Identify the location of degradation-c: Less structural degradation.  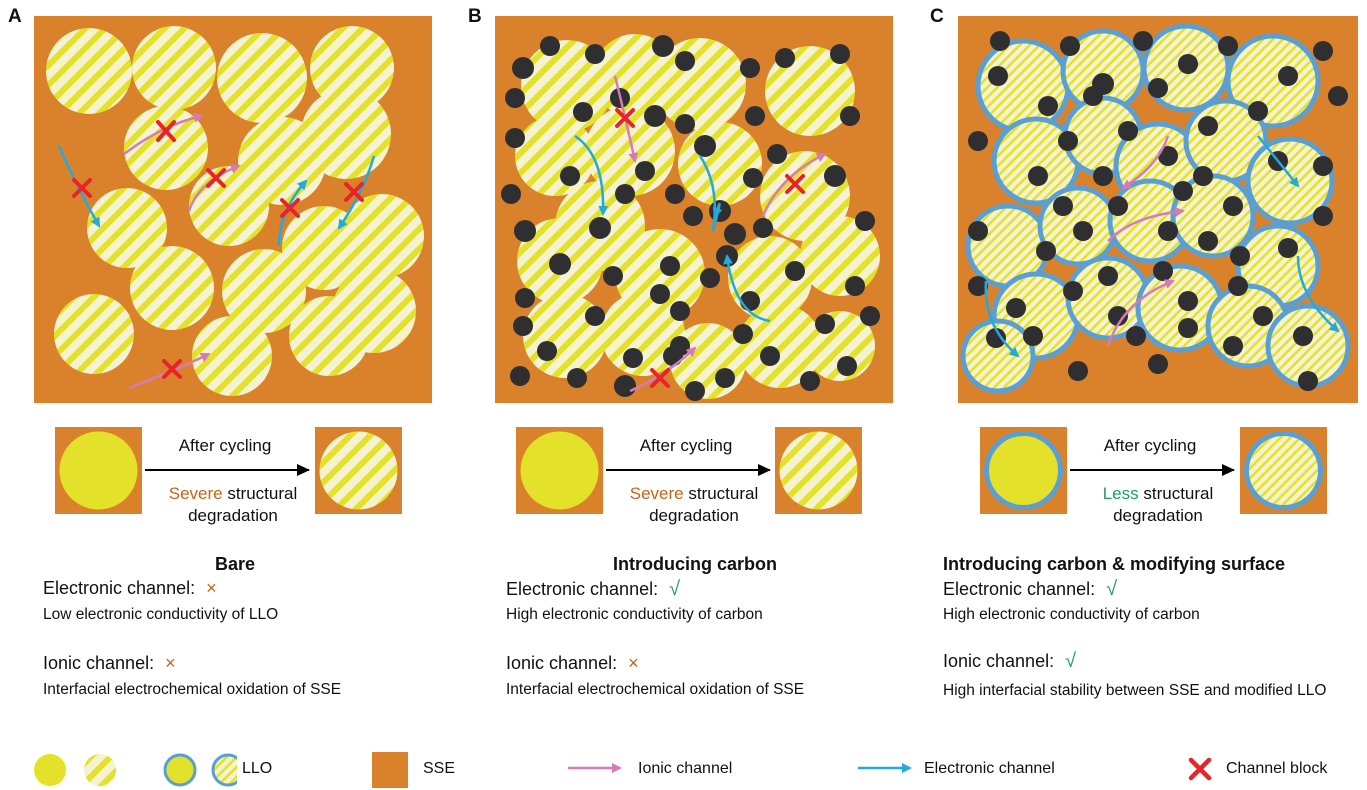
(1158, 504).